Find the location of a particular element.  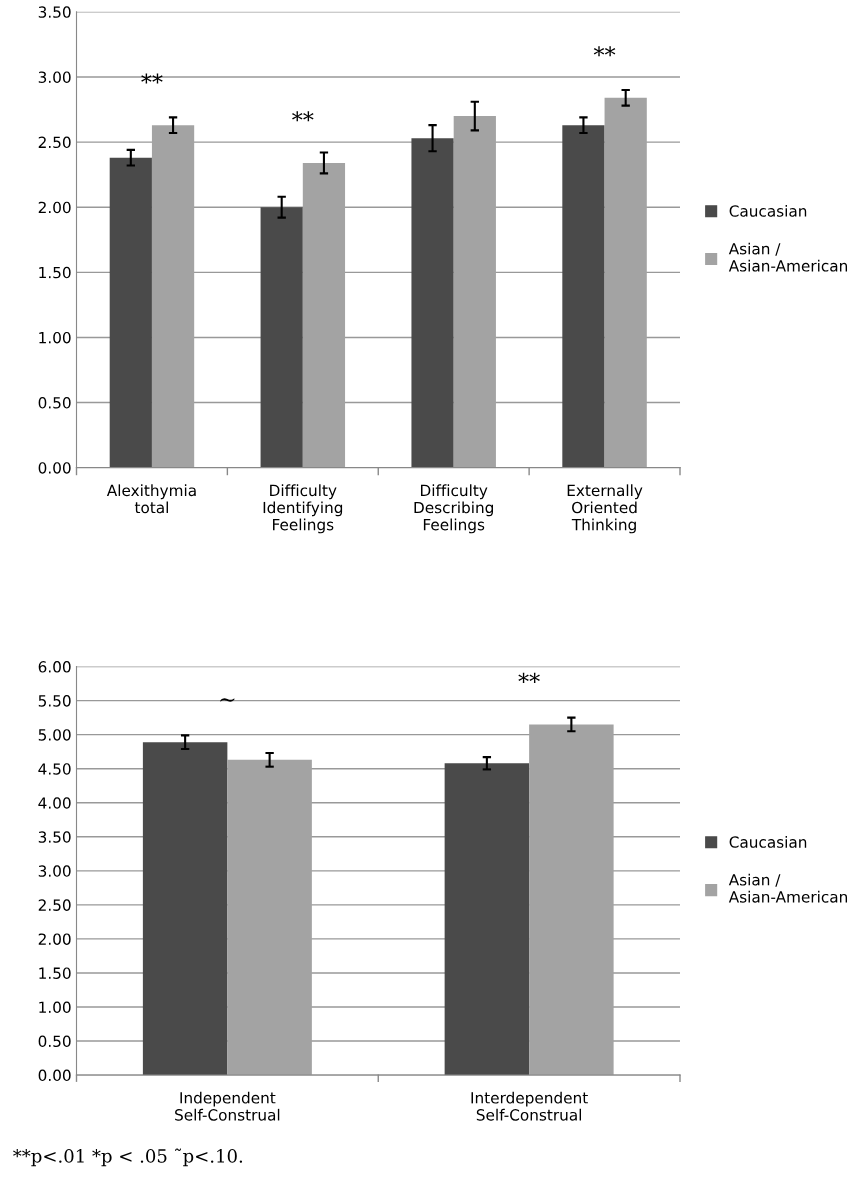

y-tick-label: 5.00 is located at coordinates (54, 735).